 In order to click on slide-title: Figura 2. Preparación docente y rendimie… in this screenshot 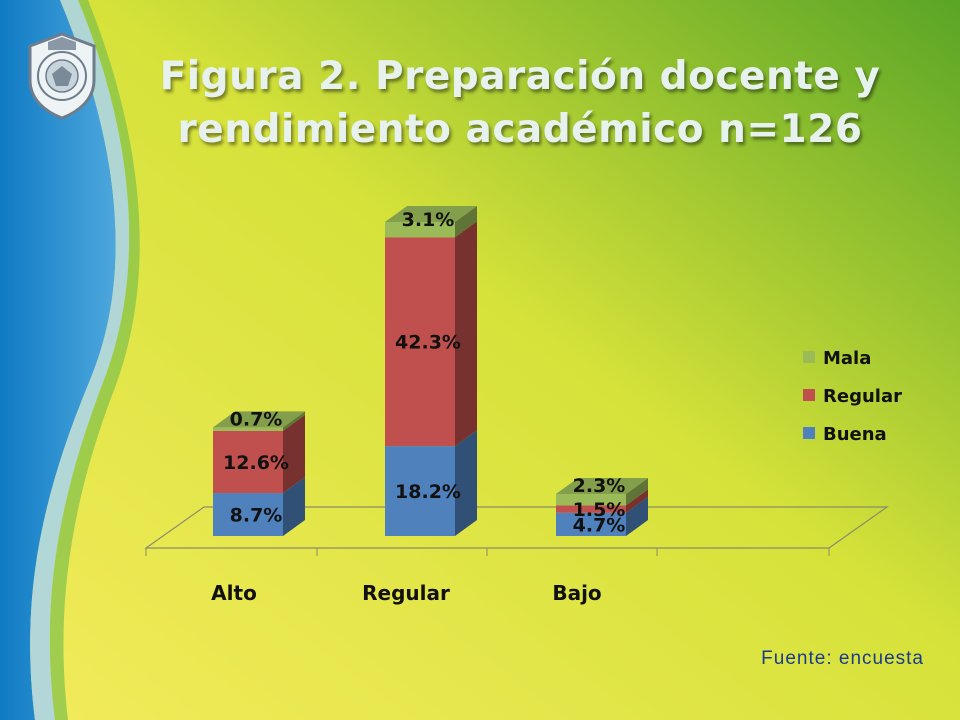, I will do `click(520, 103)`.